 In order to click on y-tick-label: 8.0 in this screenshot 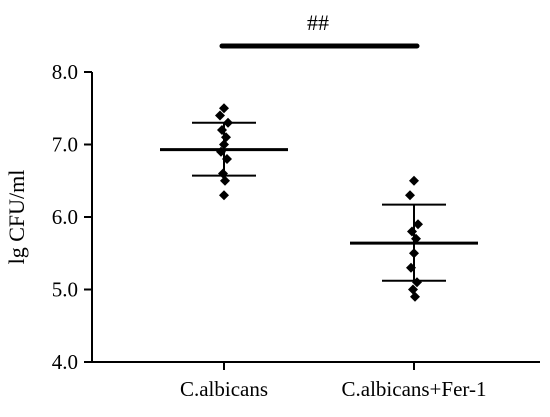, I will do `click(65, 72)`.